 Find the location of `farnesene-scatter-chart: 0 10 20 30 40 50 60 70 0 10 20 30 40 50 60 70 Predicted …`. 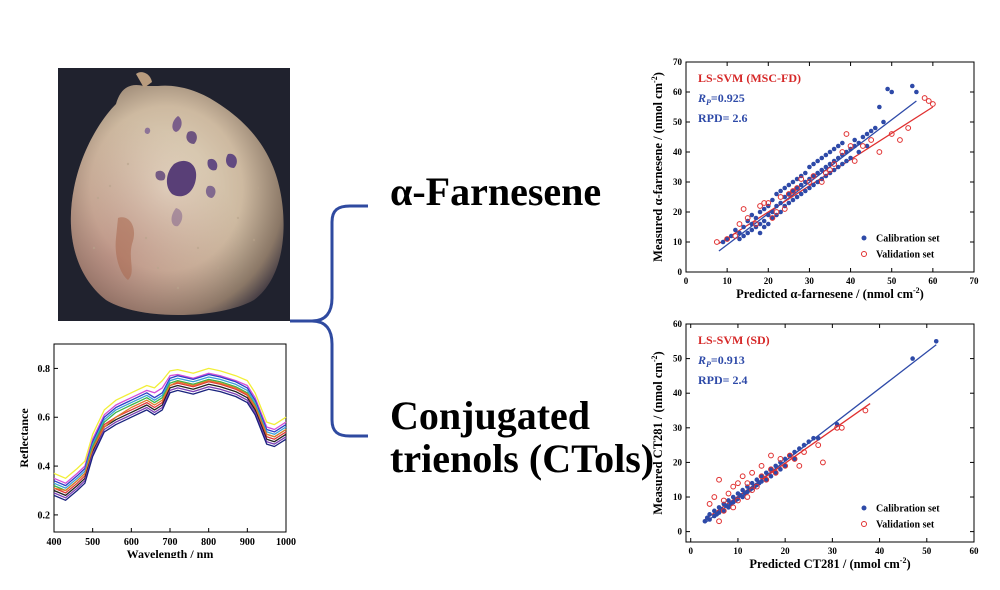

farnesene-scatter-chart: 0 10 20 30 40 50 60 70 0 10 20 30 40 50 60 70 Predicted … is located at coordinates (818, 181).